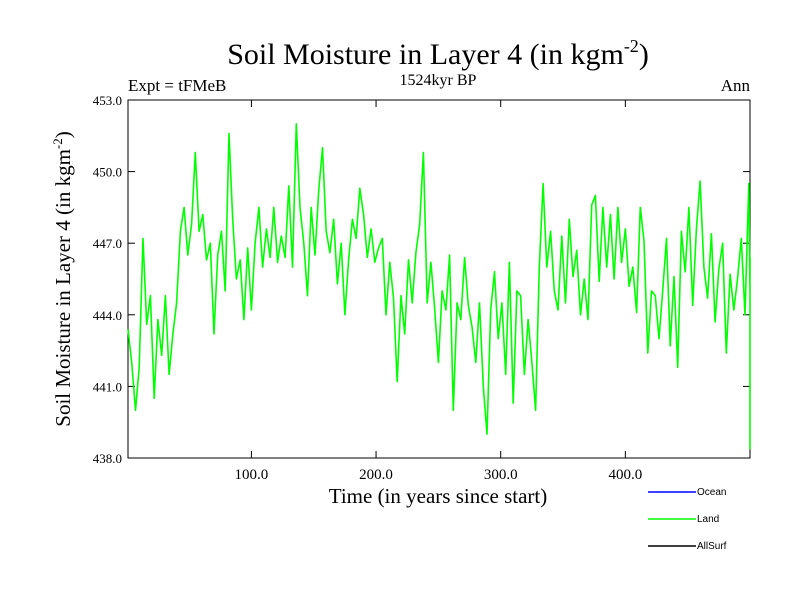 The height and width of the screenshot is (600, 800). Describe the element at coordinates (107, 458) in the screenshot. I see `y-tick-label: 438.0` at that location.